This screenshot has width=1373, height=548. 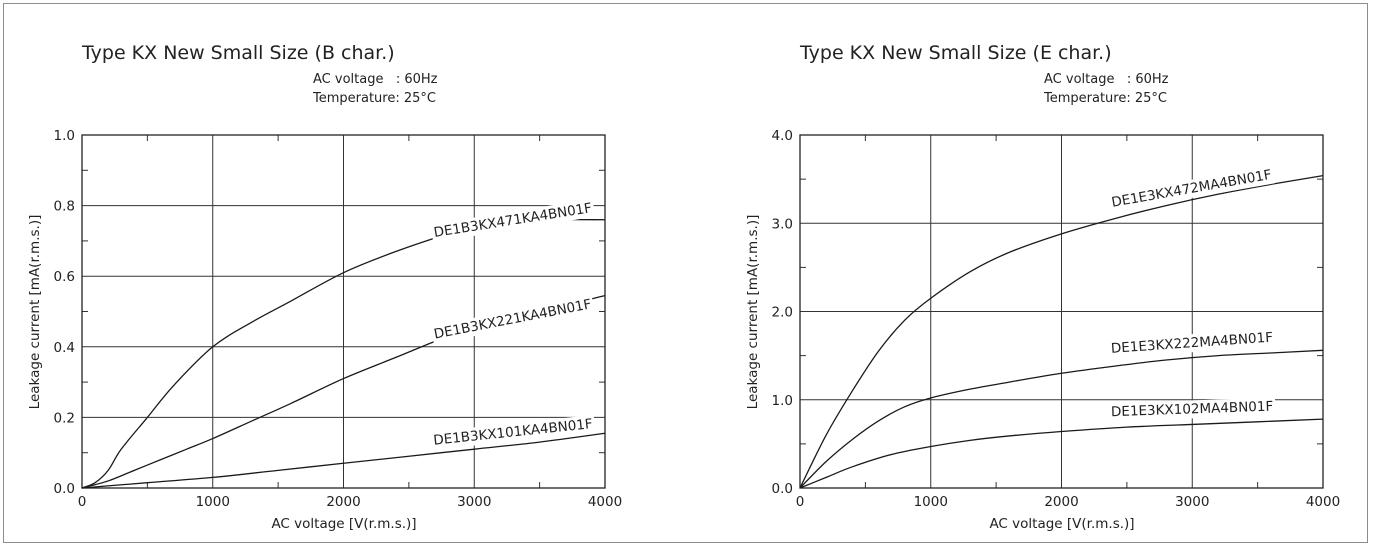 I want to click on chart1-series-label-3: DE1B3KX101KA4BN01F, so click(x=513, y=432).